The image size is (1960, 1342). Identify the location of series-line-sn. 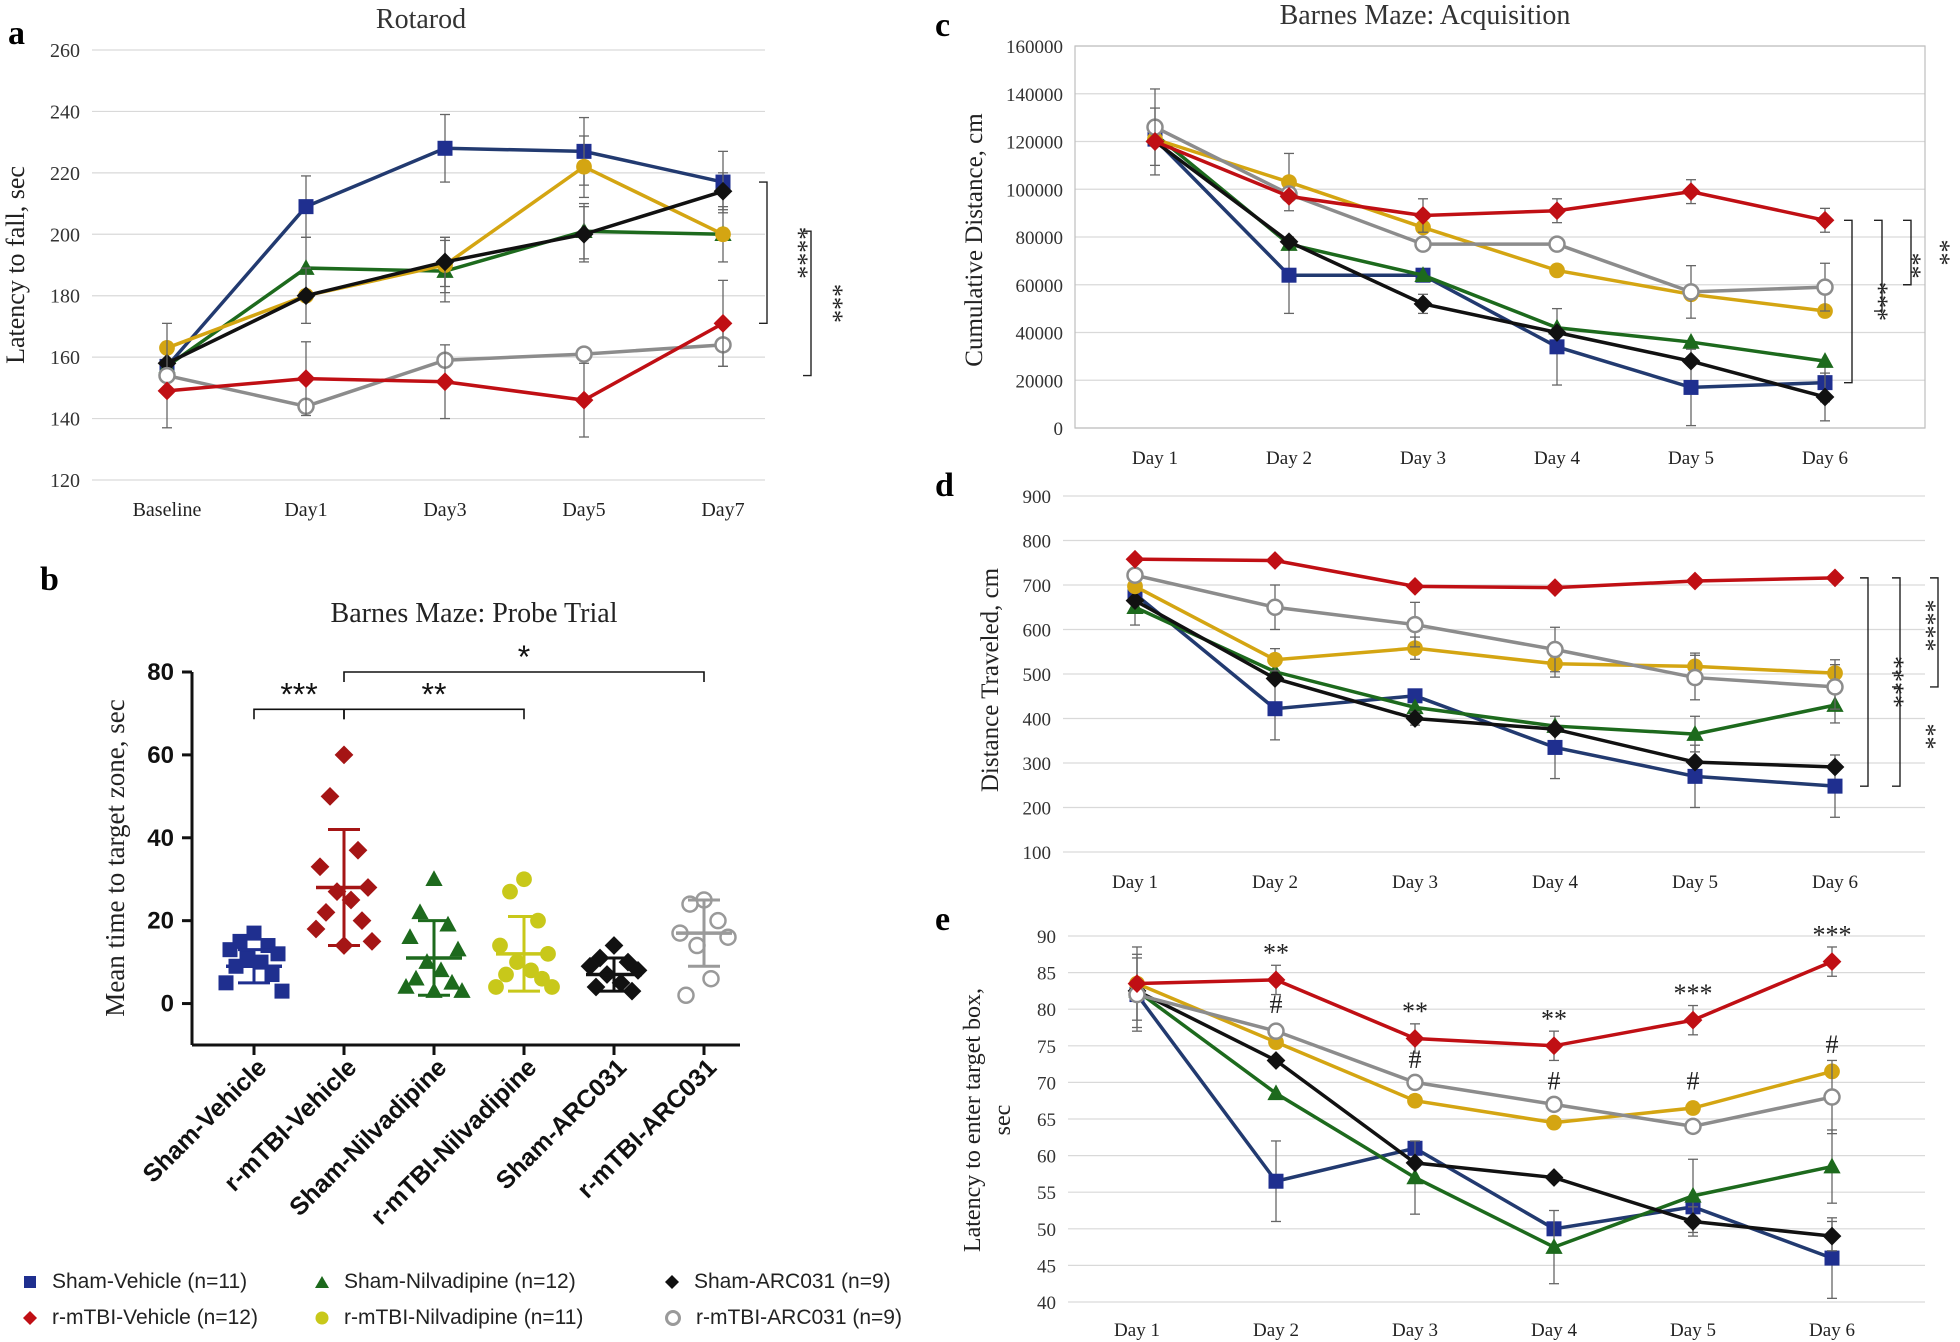
(1484, 1119).